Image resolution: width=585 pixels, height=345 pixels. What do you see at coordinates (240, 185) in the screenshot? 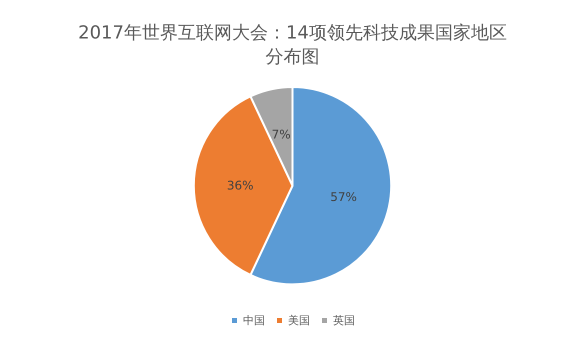
I see `data-label: 36%` at bounding box center [240, 185].